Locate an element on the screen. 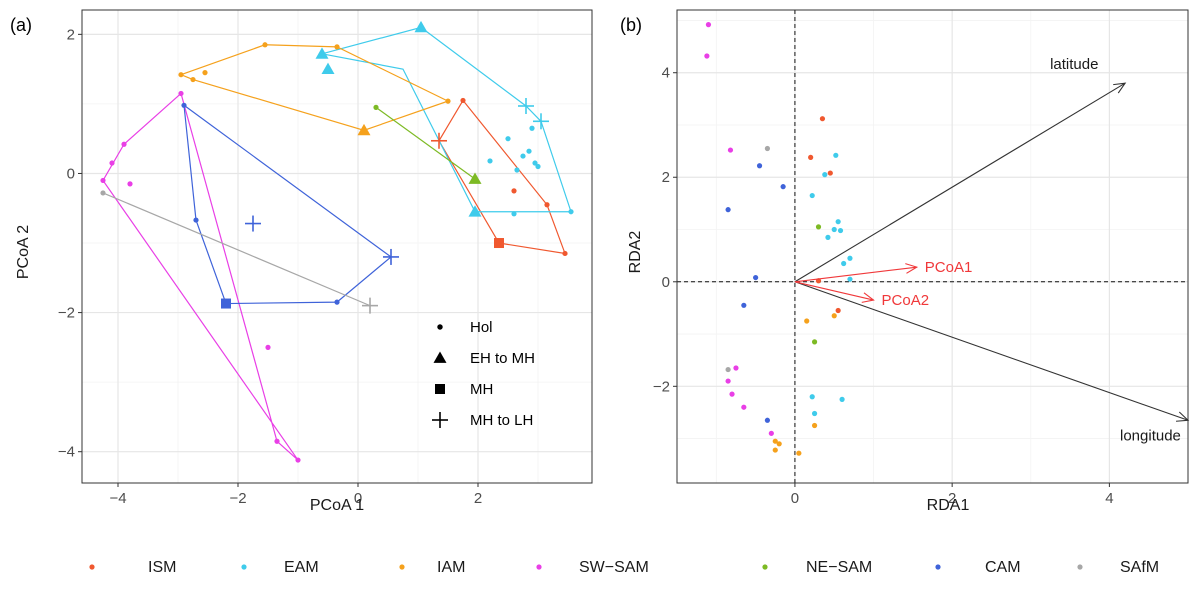 This screenshot has width=1198, height=604. legend-label: Hol is located at coordinates (481, 327).